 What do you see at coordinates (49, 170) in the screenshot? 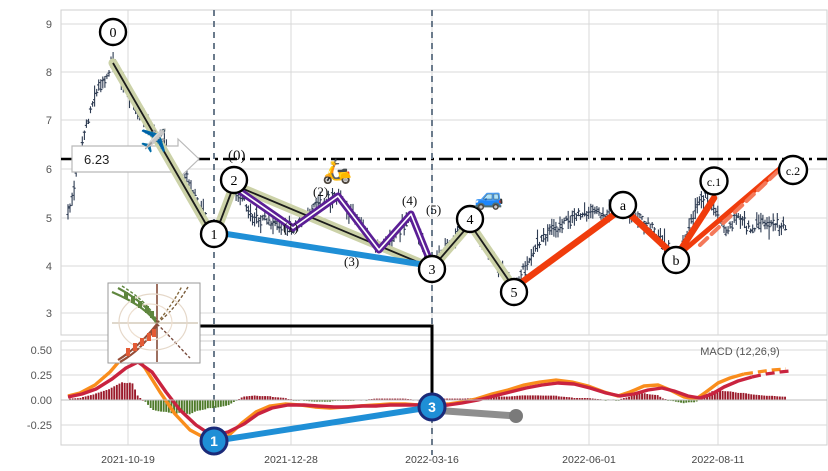
I see `ytick-6: 6` at bounding box center [49, 170].